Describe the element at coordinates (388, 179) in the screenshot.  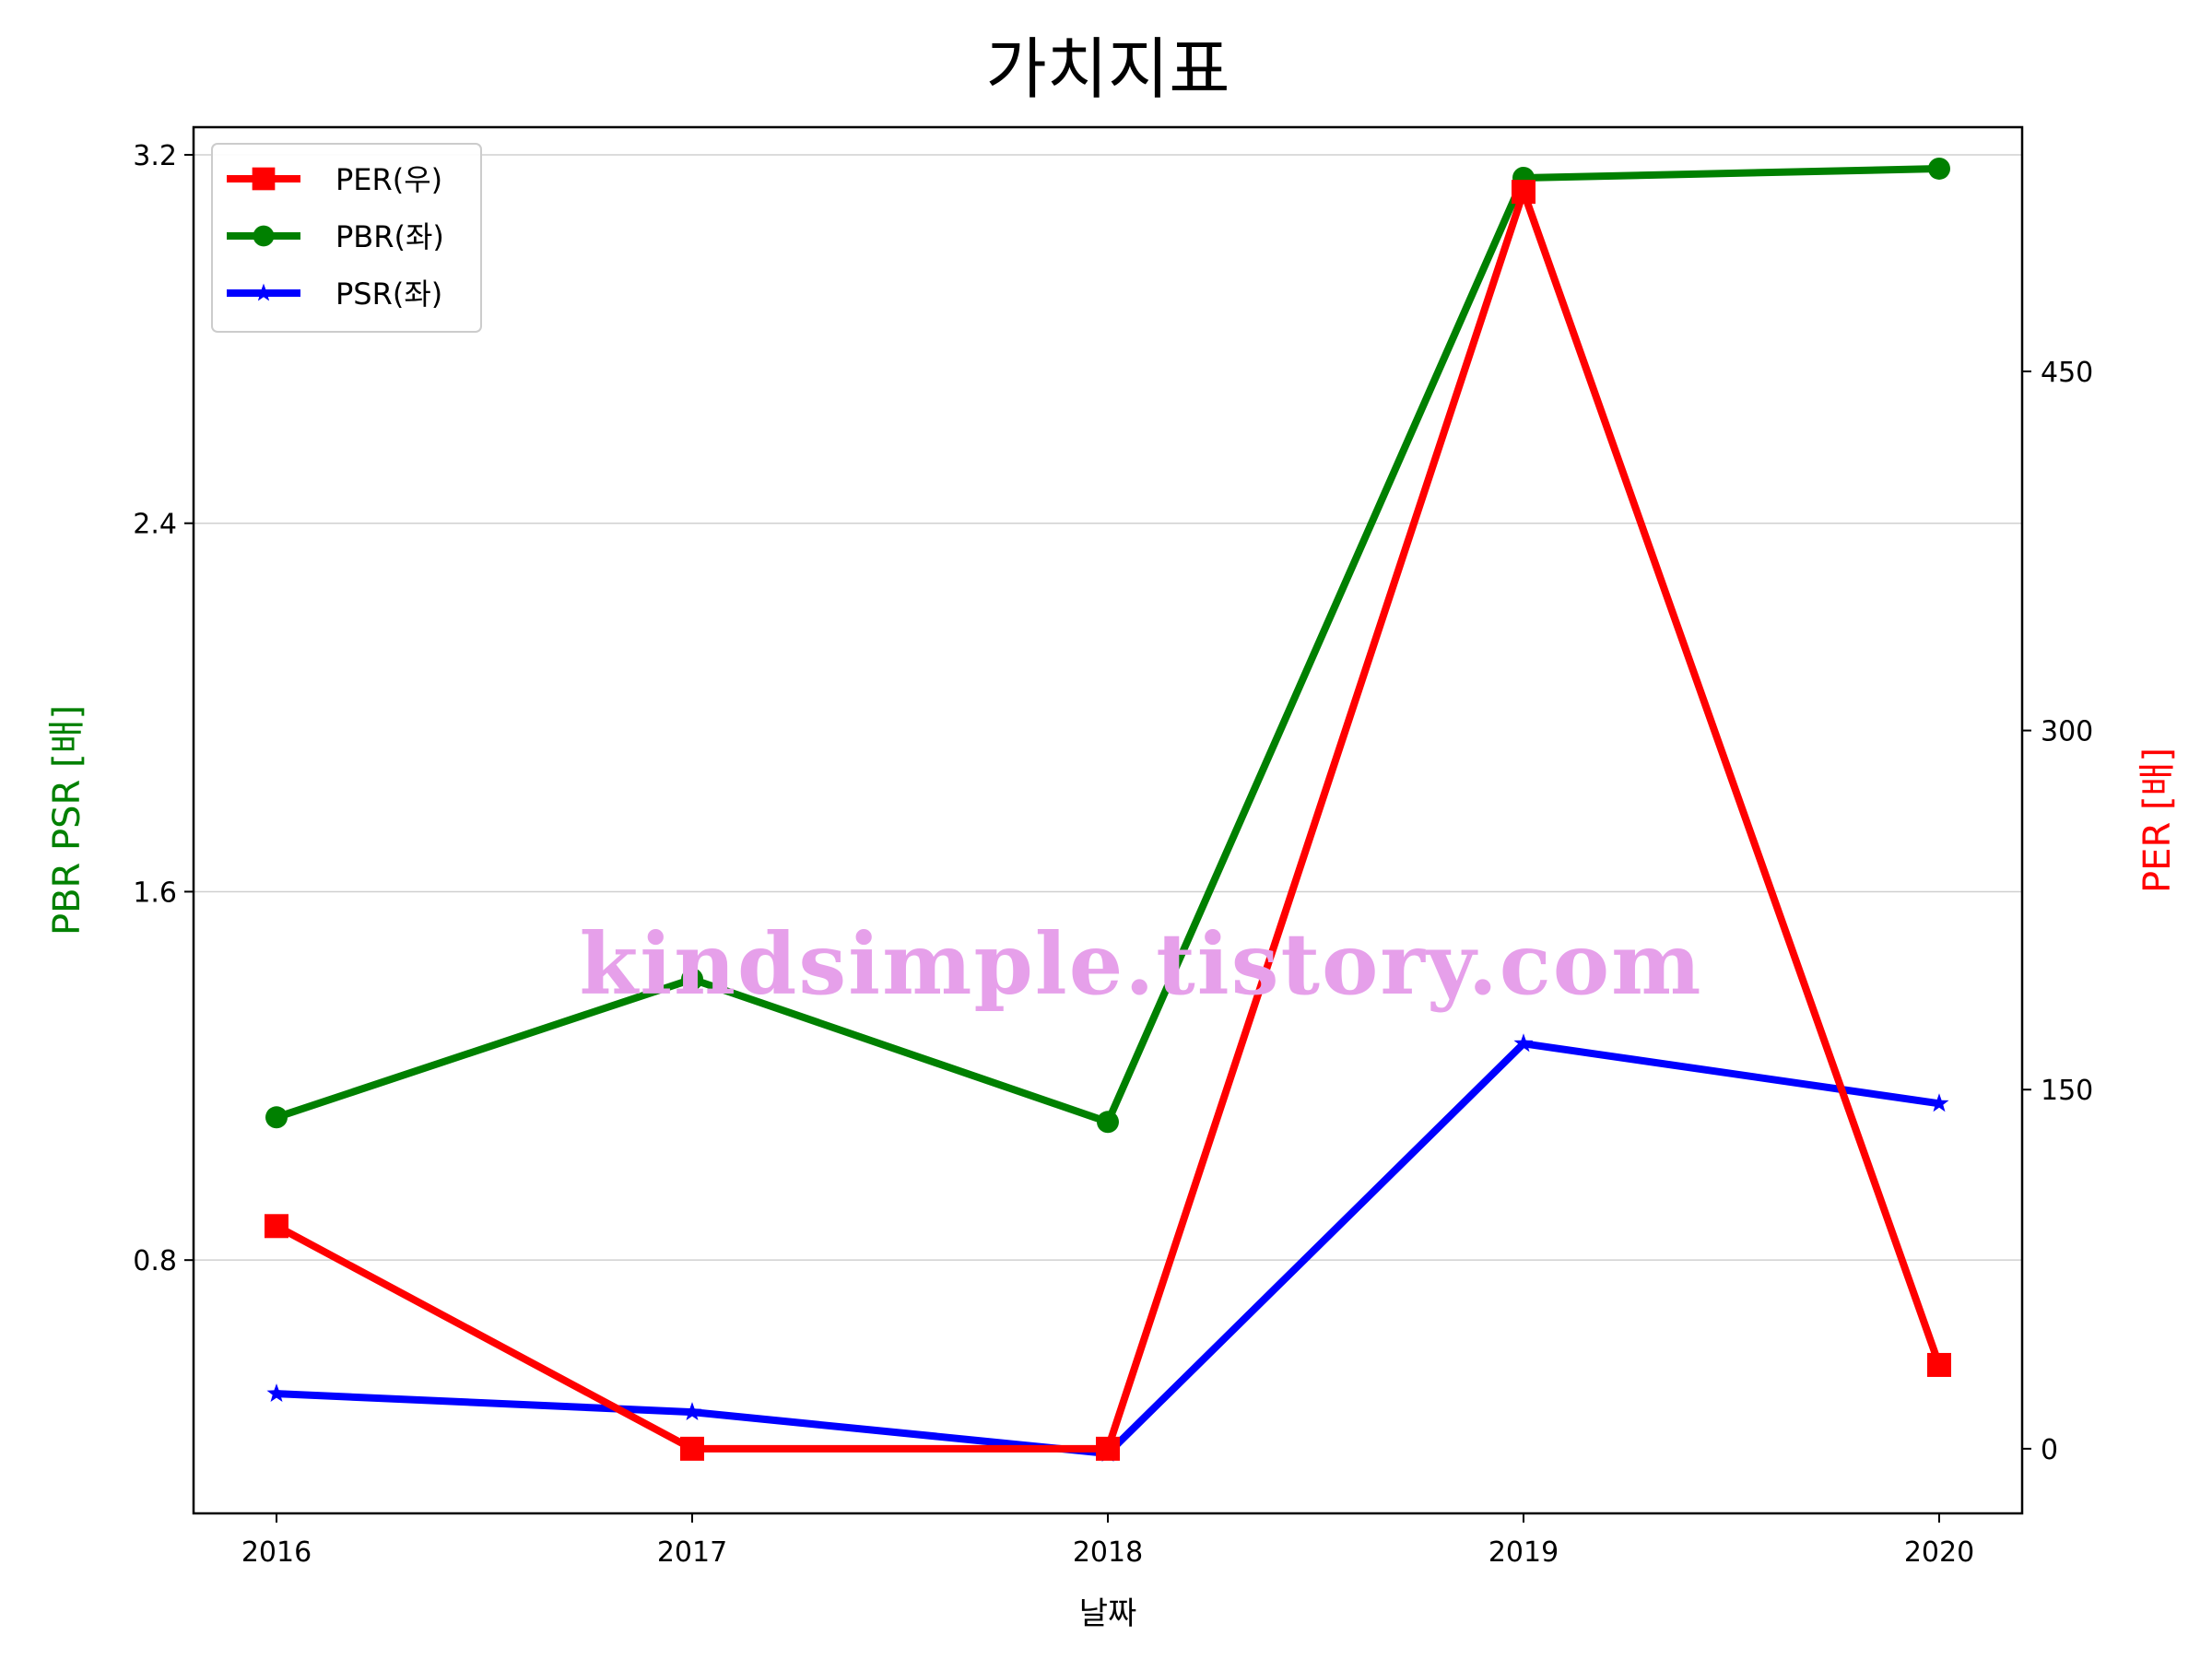
I see `legend-label-per: PER(우)` at that location.